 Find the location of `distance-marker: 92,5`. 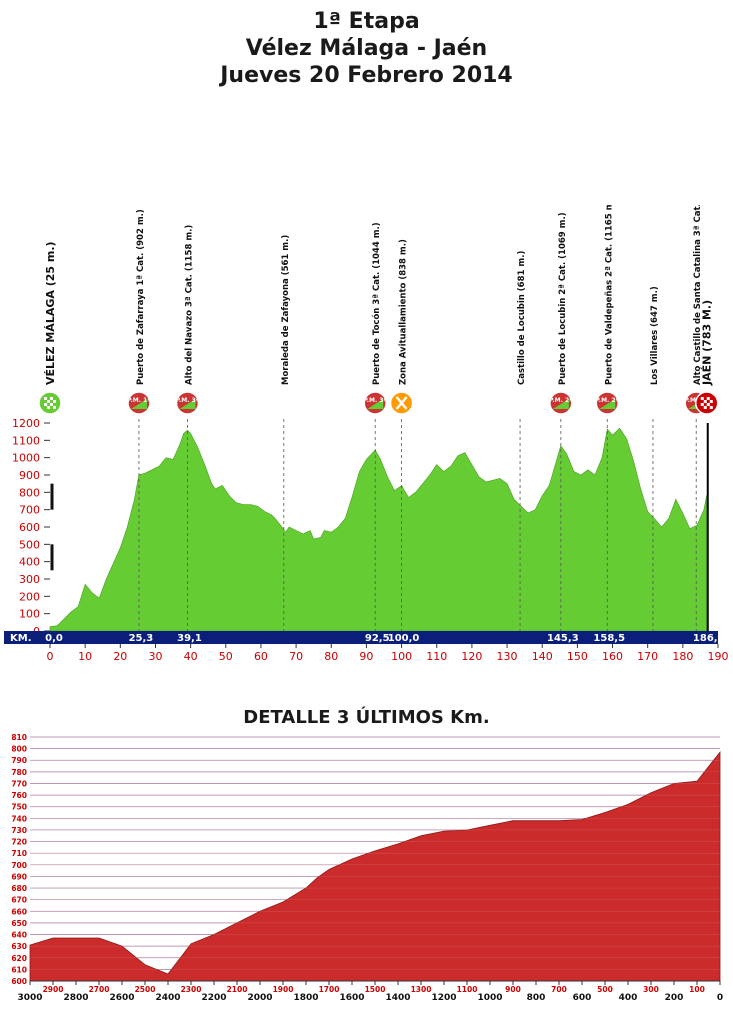

distance-marker: 92,5 is located at coordinates (377, 638).